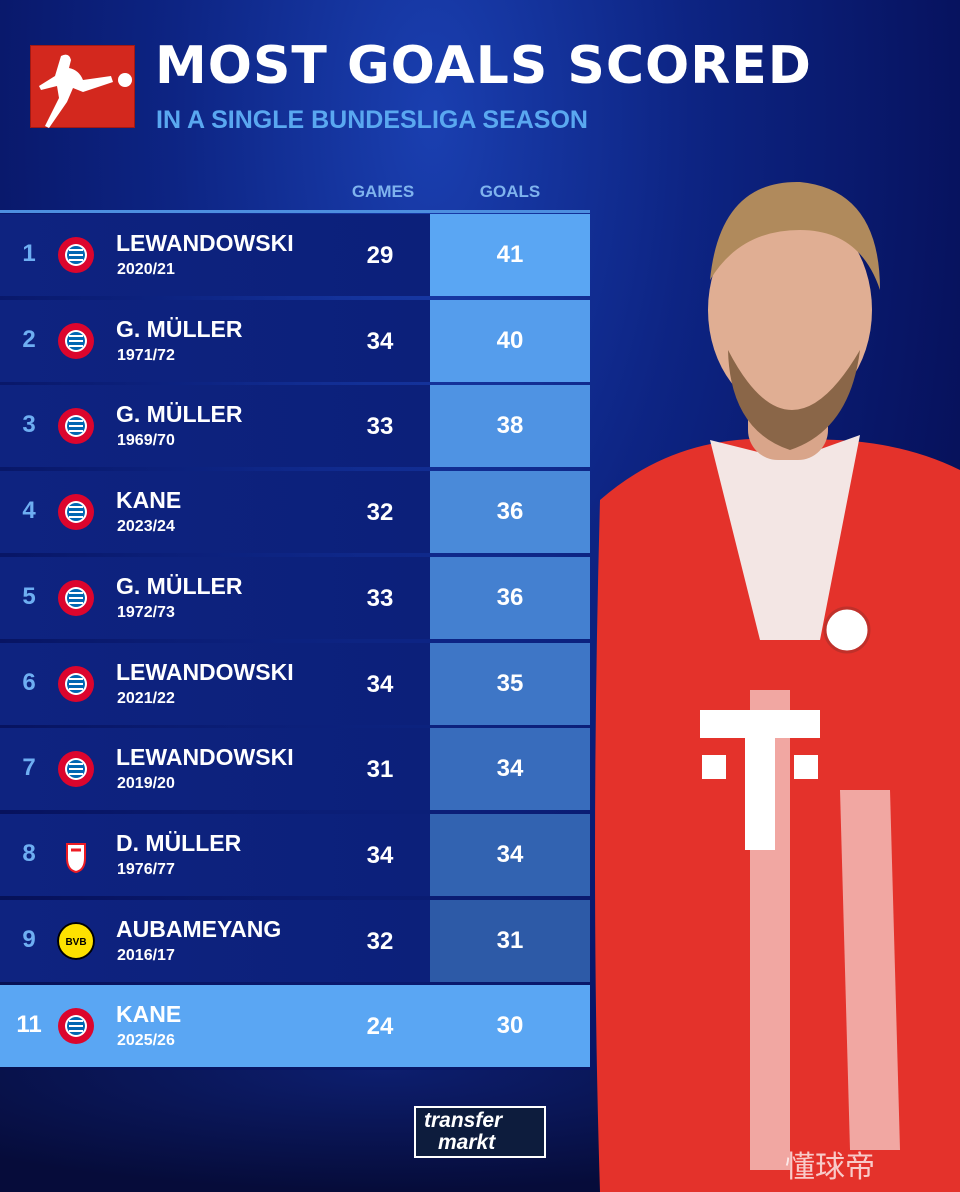 The height and width of the screenshot is (1192, 960). Describe the element at coordinates (146, 355) in the screenshot. I see `season: 1971/72` at that location.